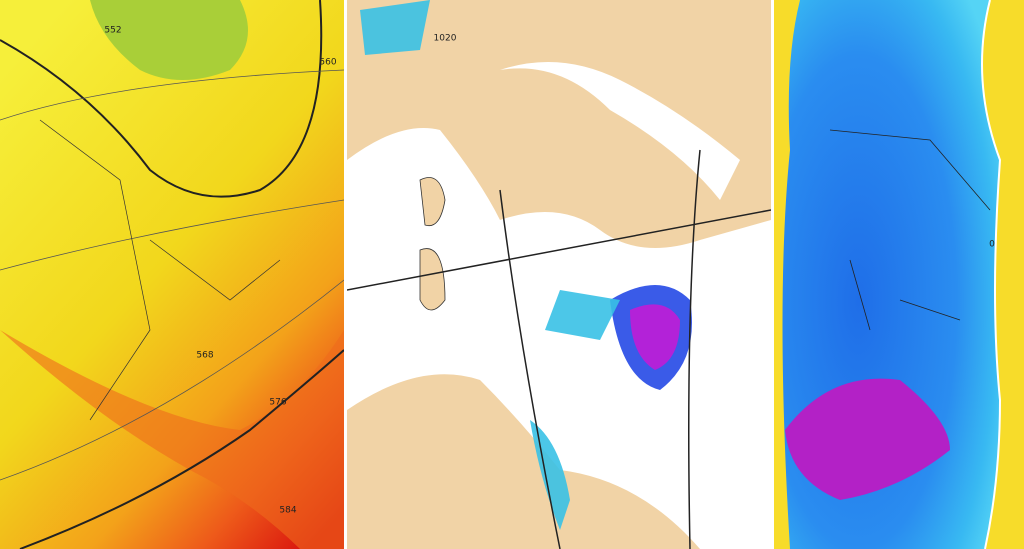 Image resolution: width=1024 pixels, height=549 pixels. What do you see at coordinates (204, 356) in the screenshot?
I see `contour-label: 568` at bounding box center [204, 356].